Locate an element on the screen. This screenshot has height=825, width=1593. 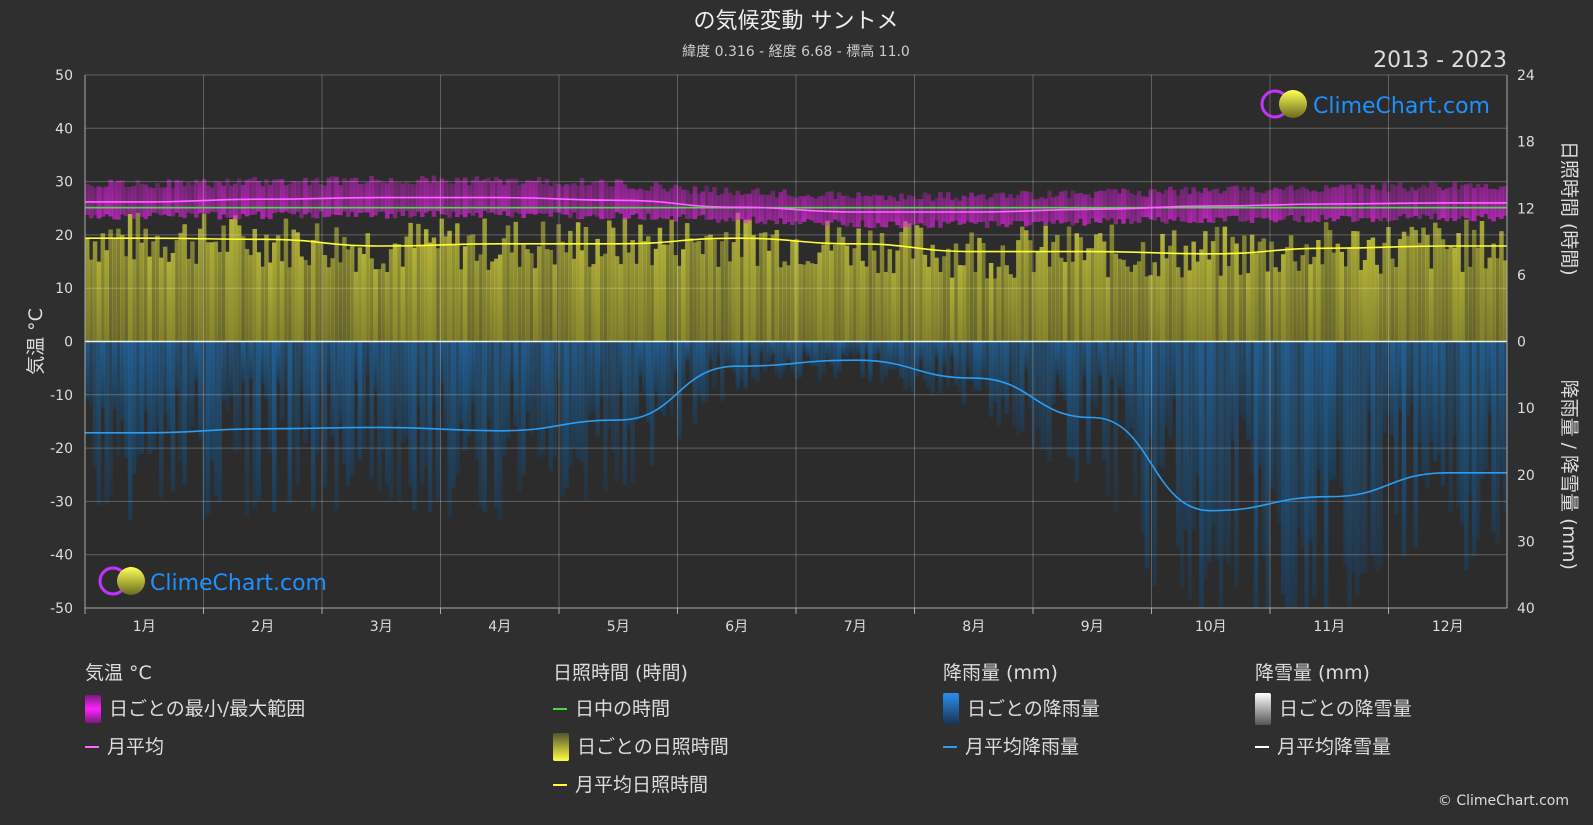
month-tick-label: 2月 is located at coordinates (262, 627).